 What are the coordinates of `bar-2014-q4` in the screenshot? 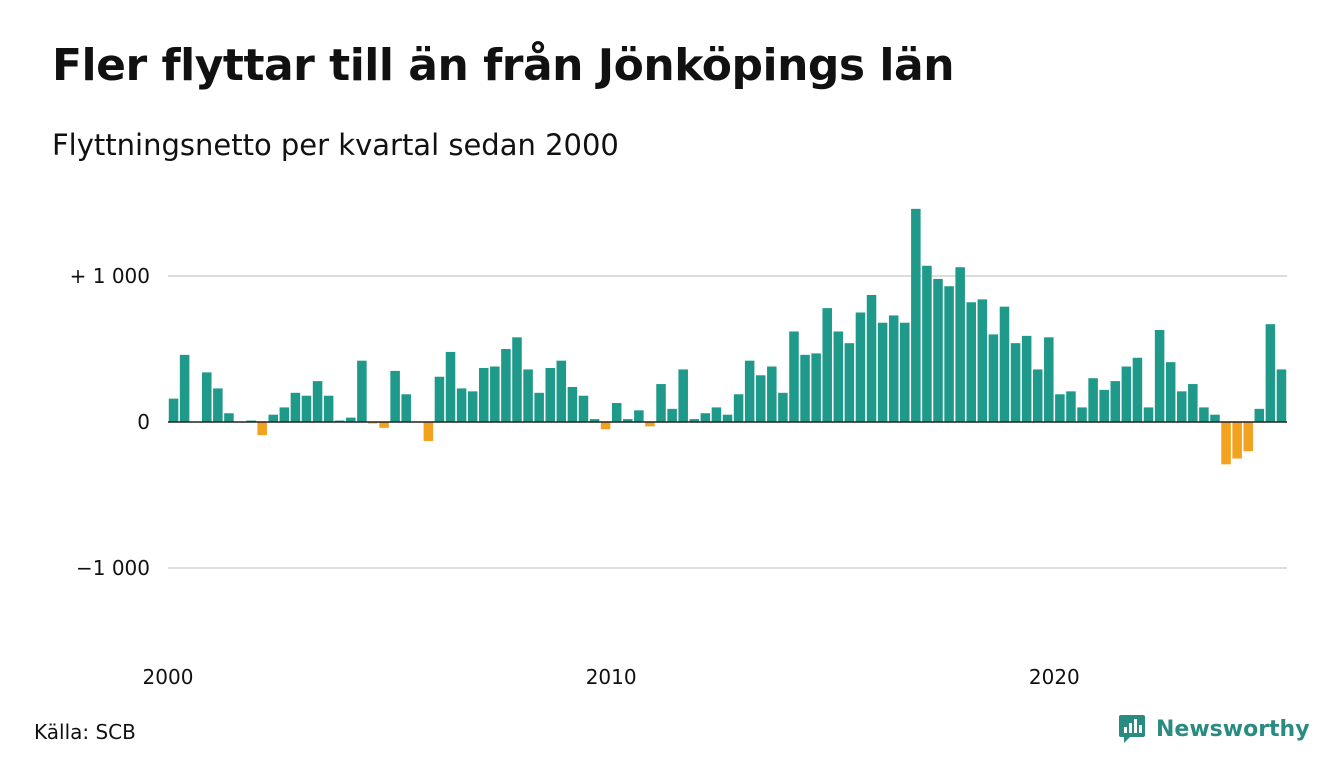 It's located at (827, 365).